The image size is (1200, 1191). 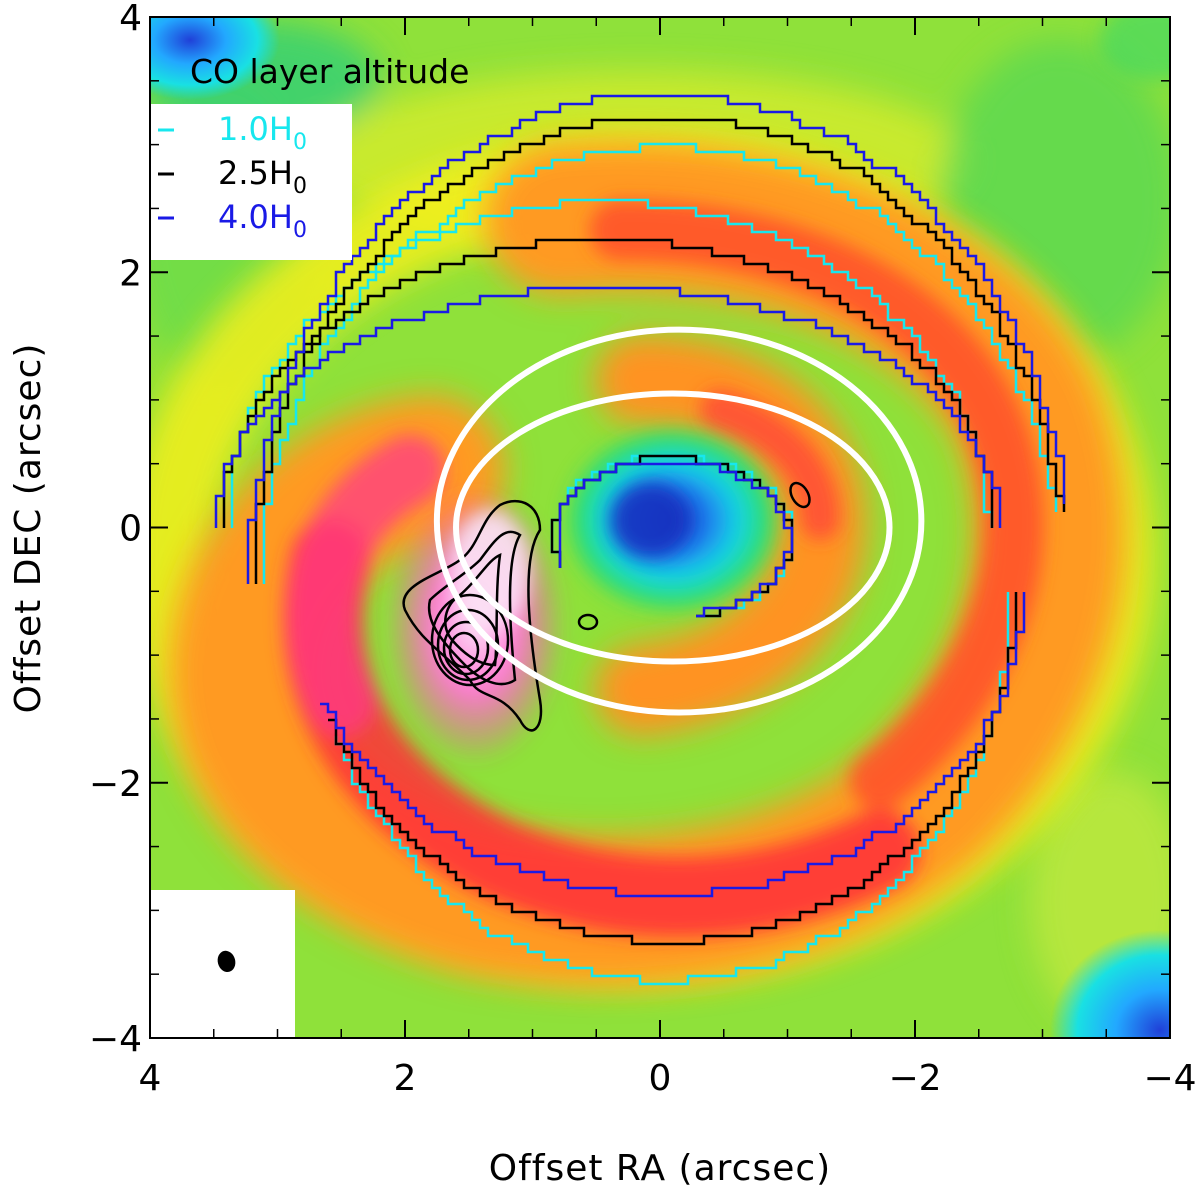 I want to click on x-tick-label: 4, so click(x=150, y=1078).